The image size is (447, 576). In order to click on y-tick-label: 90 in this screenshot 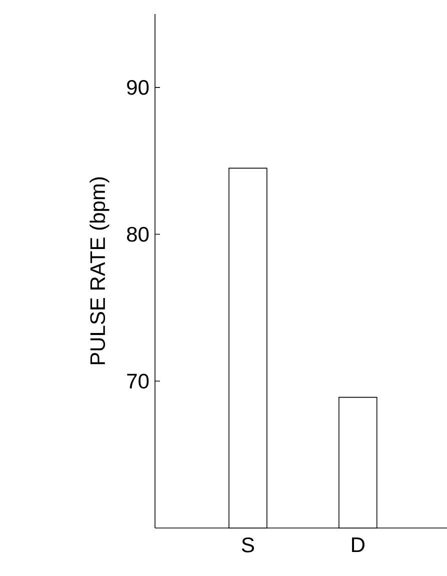, I will do `click(138, 87)`.